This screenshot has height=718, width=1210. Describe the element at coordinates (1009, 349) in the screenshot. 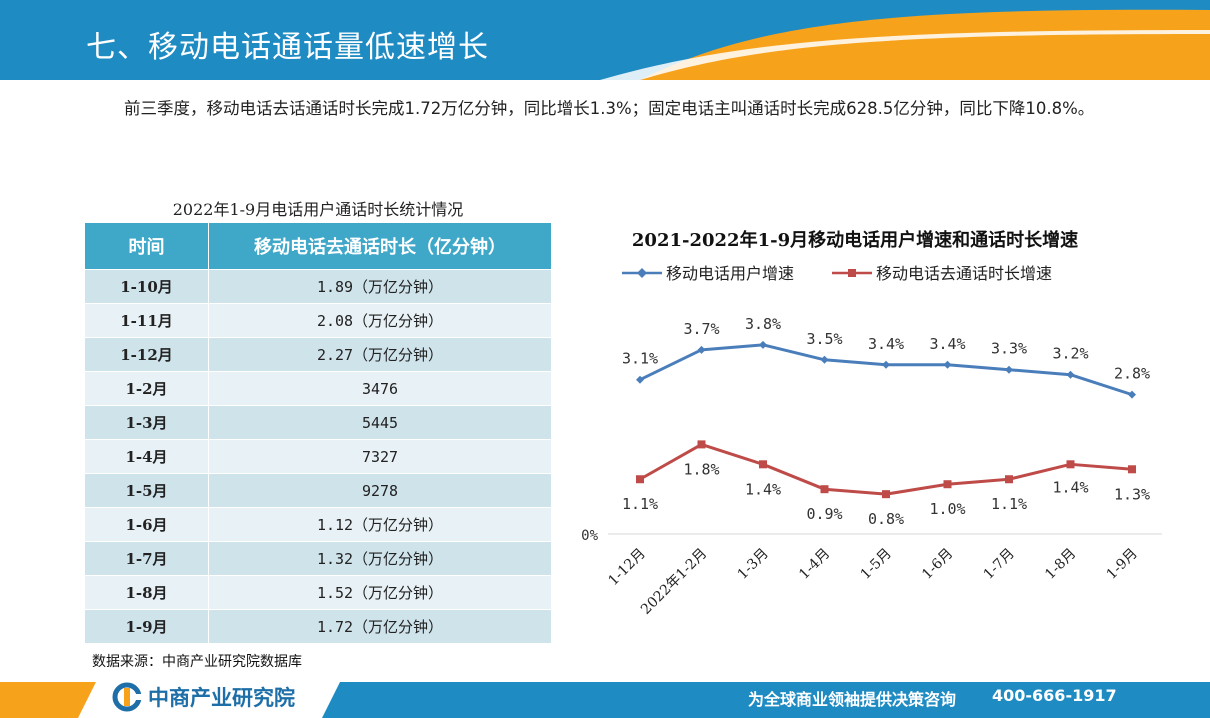

I see `data-label: 3.3%` at that location.